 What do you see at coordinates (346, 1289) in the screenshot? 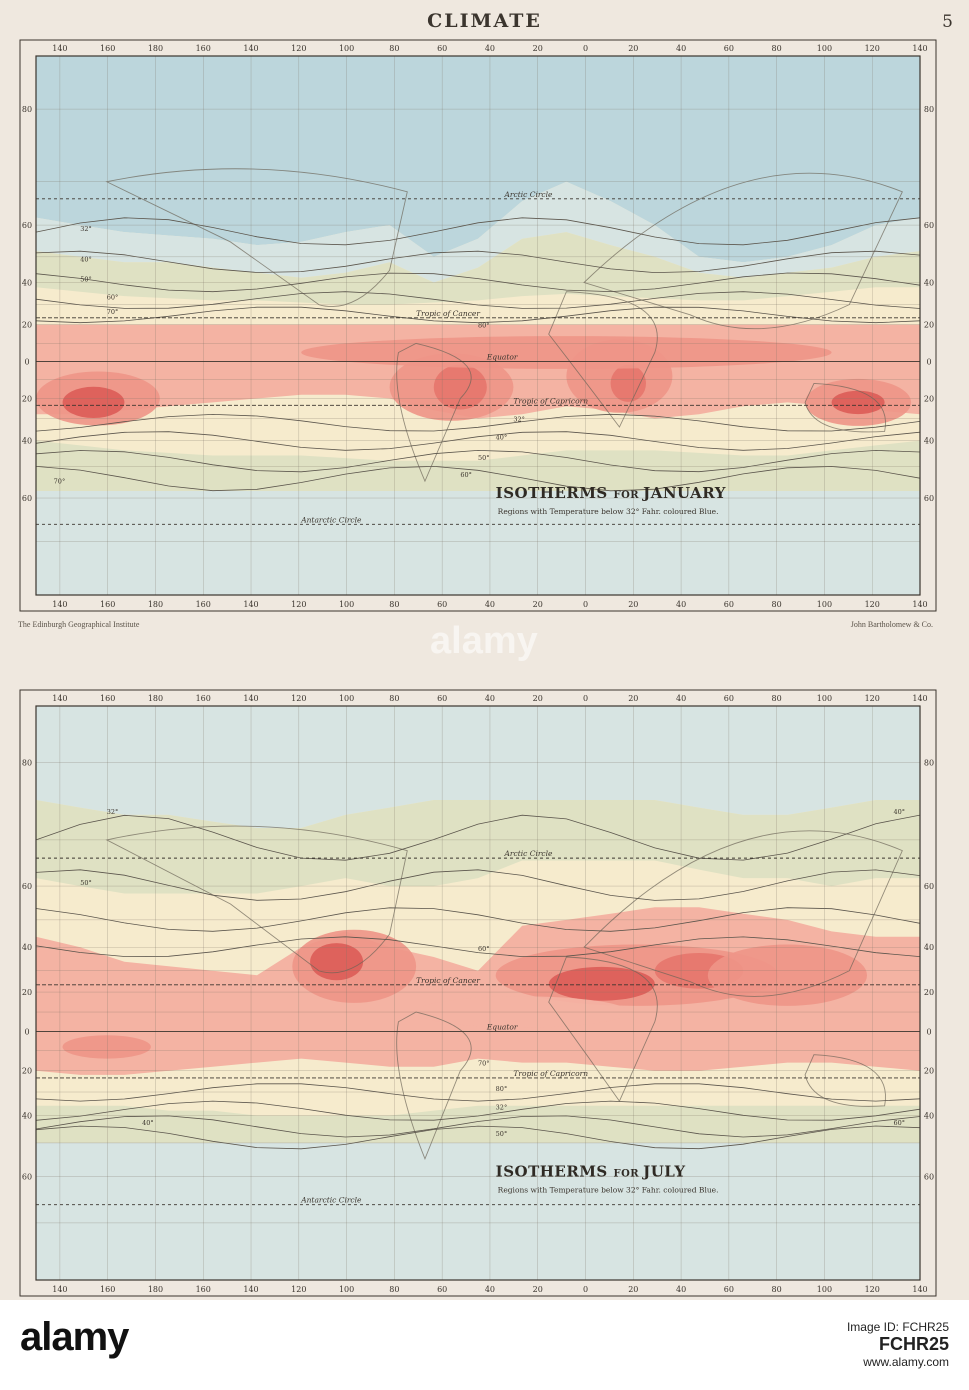
I see `longitude-label-bottom: 100` at bounding box center [346, 1289].